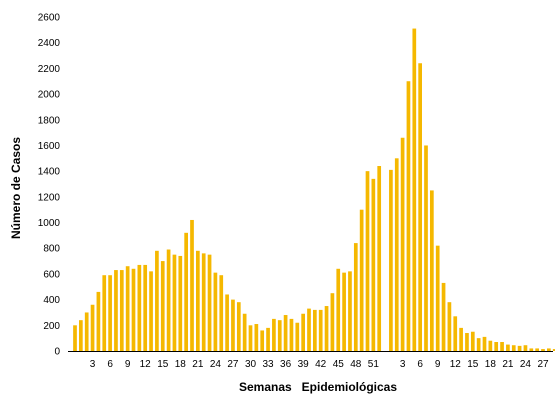  What do you see at coordinates (49, 223) in the screenshot?
I see `y-tick-label: 1000` at bounding box center [49, 223].